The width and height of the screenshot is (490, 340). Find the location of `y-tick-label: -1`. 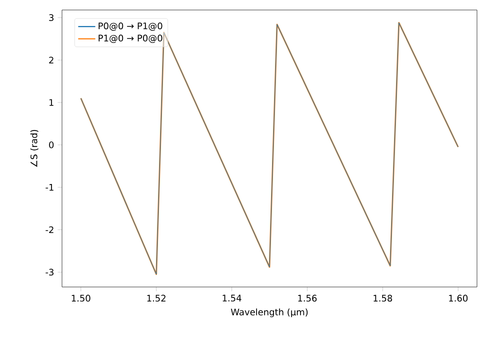

y-tick-label: -1 is located at coordinates (50, 187).